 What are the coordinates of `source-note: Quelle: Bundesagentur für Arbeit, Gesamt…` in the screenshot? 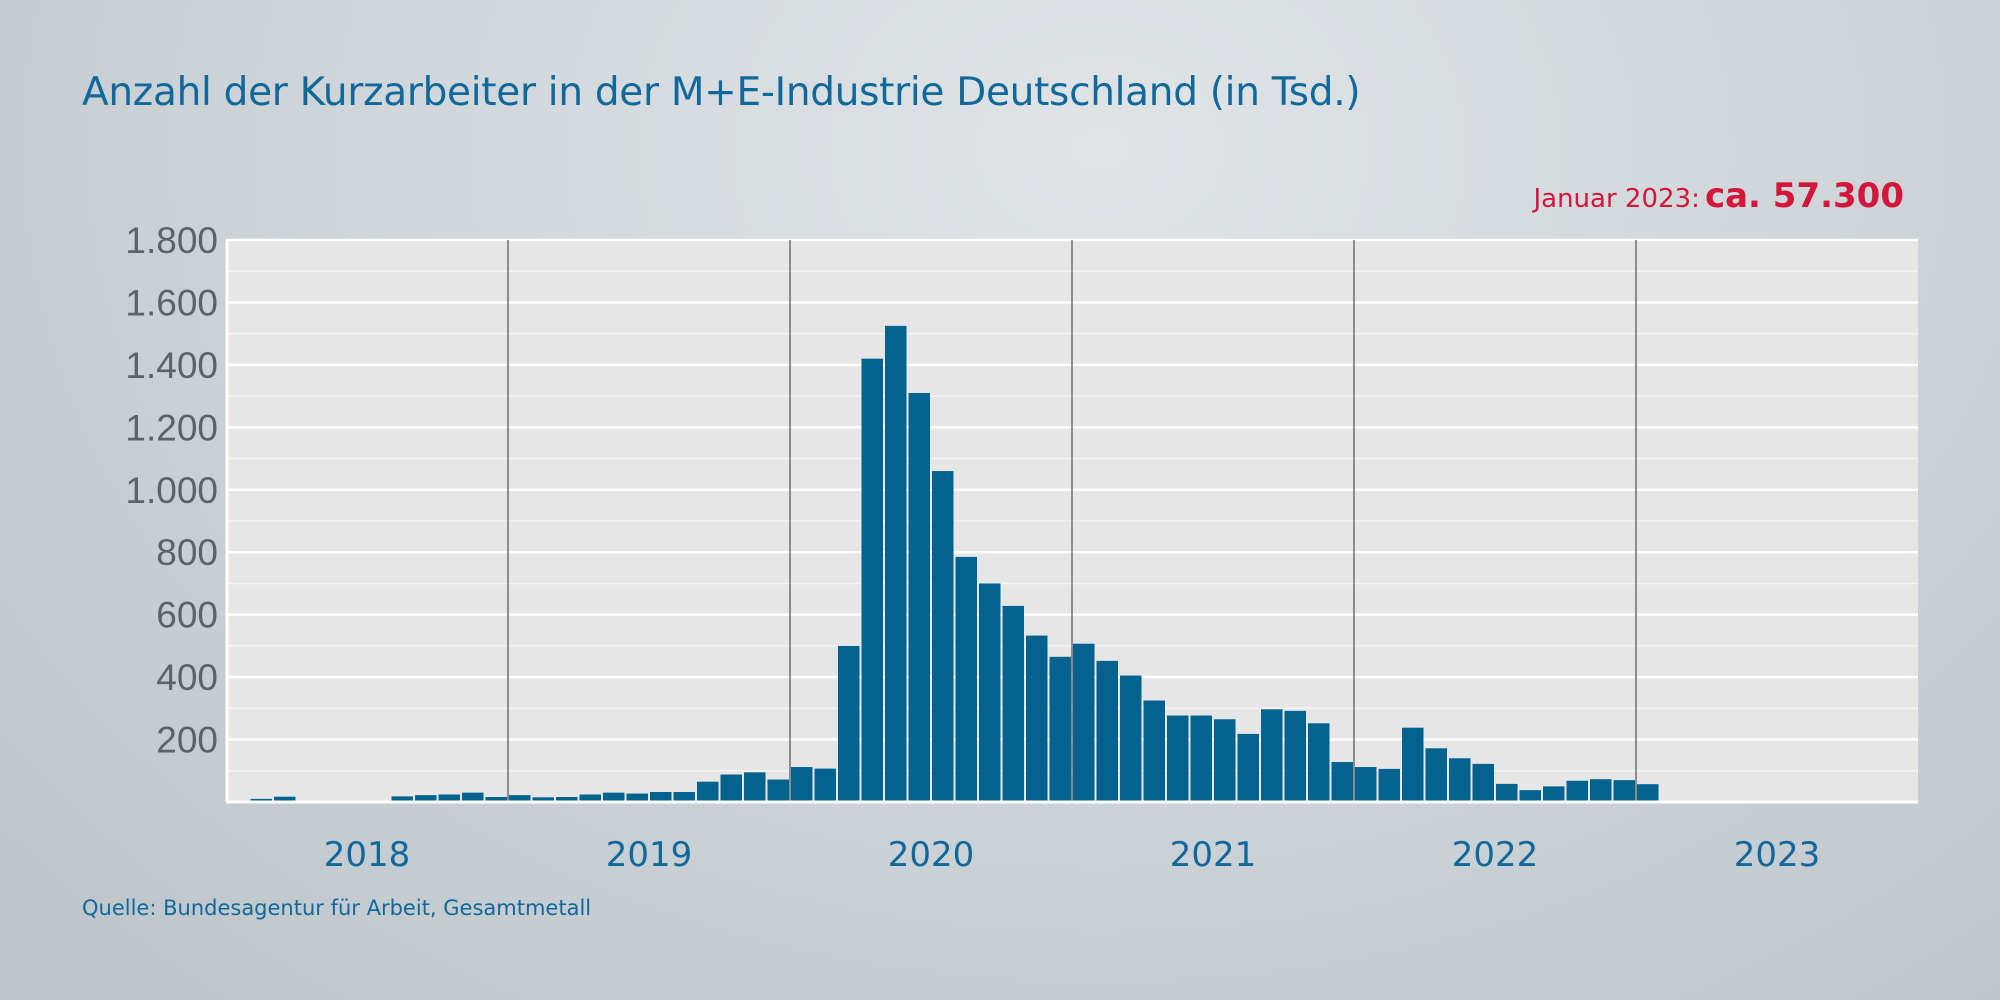 It's located at (337, 908).